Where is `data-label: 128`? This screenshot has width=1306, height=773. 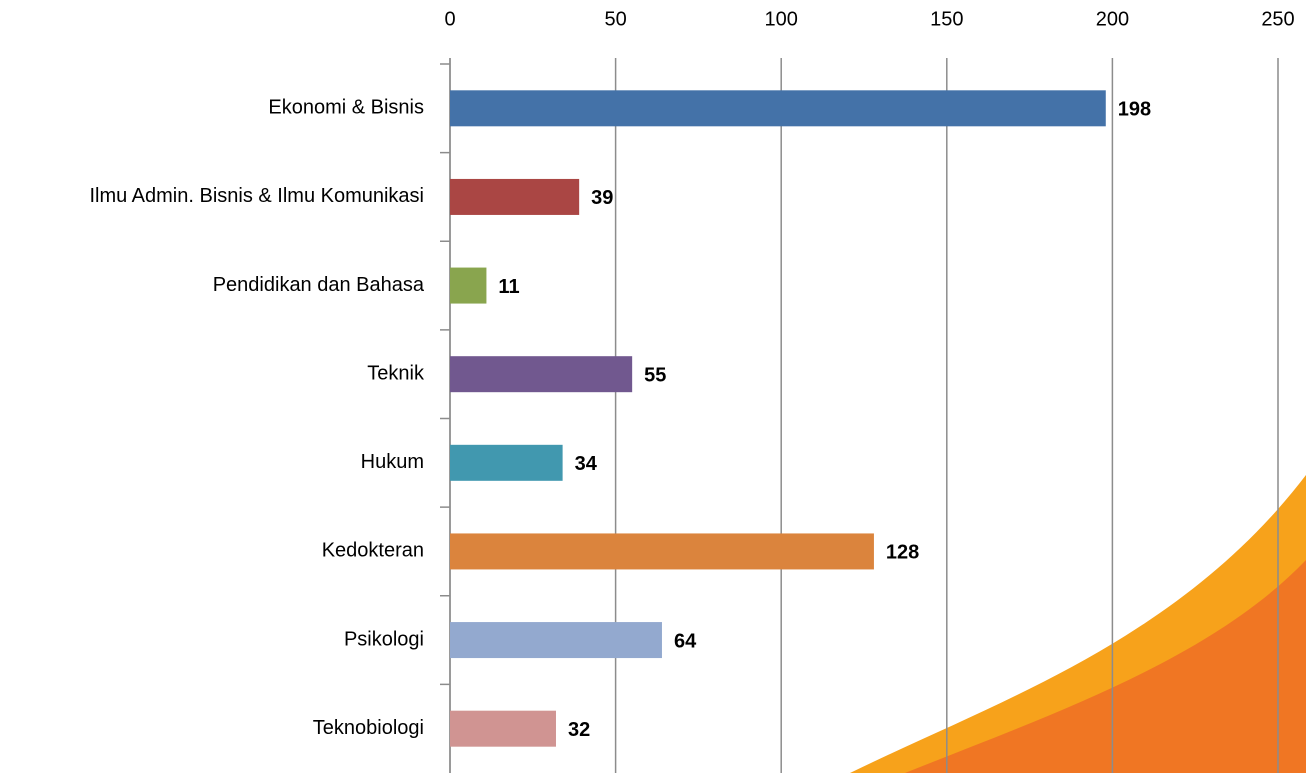
data-label: 128 is located at coordinates (902, 553).